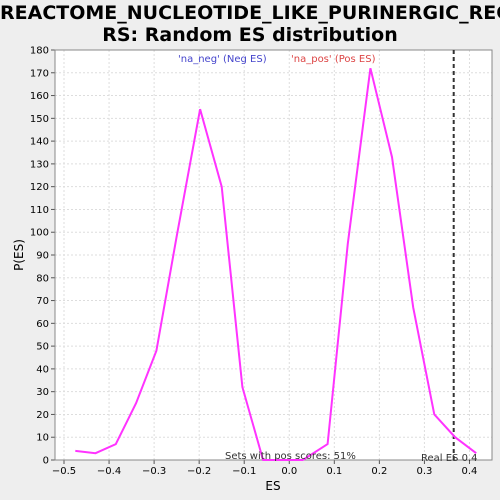 This screenshot has height=500, width=500. What do you see at coordinates (39, 119) in the screenshot?
I see `y-tick-label: 150` at bounding box center [39, 119].